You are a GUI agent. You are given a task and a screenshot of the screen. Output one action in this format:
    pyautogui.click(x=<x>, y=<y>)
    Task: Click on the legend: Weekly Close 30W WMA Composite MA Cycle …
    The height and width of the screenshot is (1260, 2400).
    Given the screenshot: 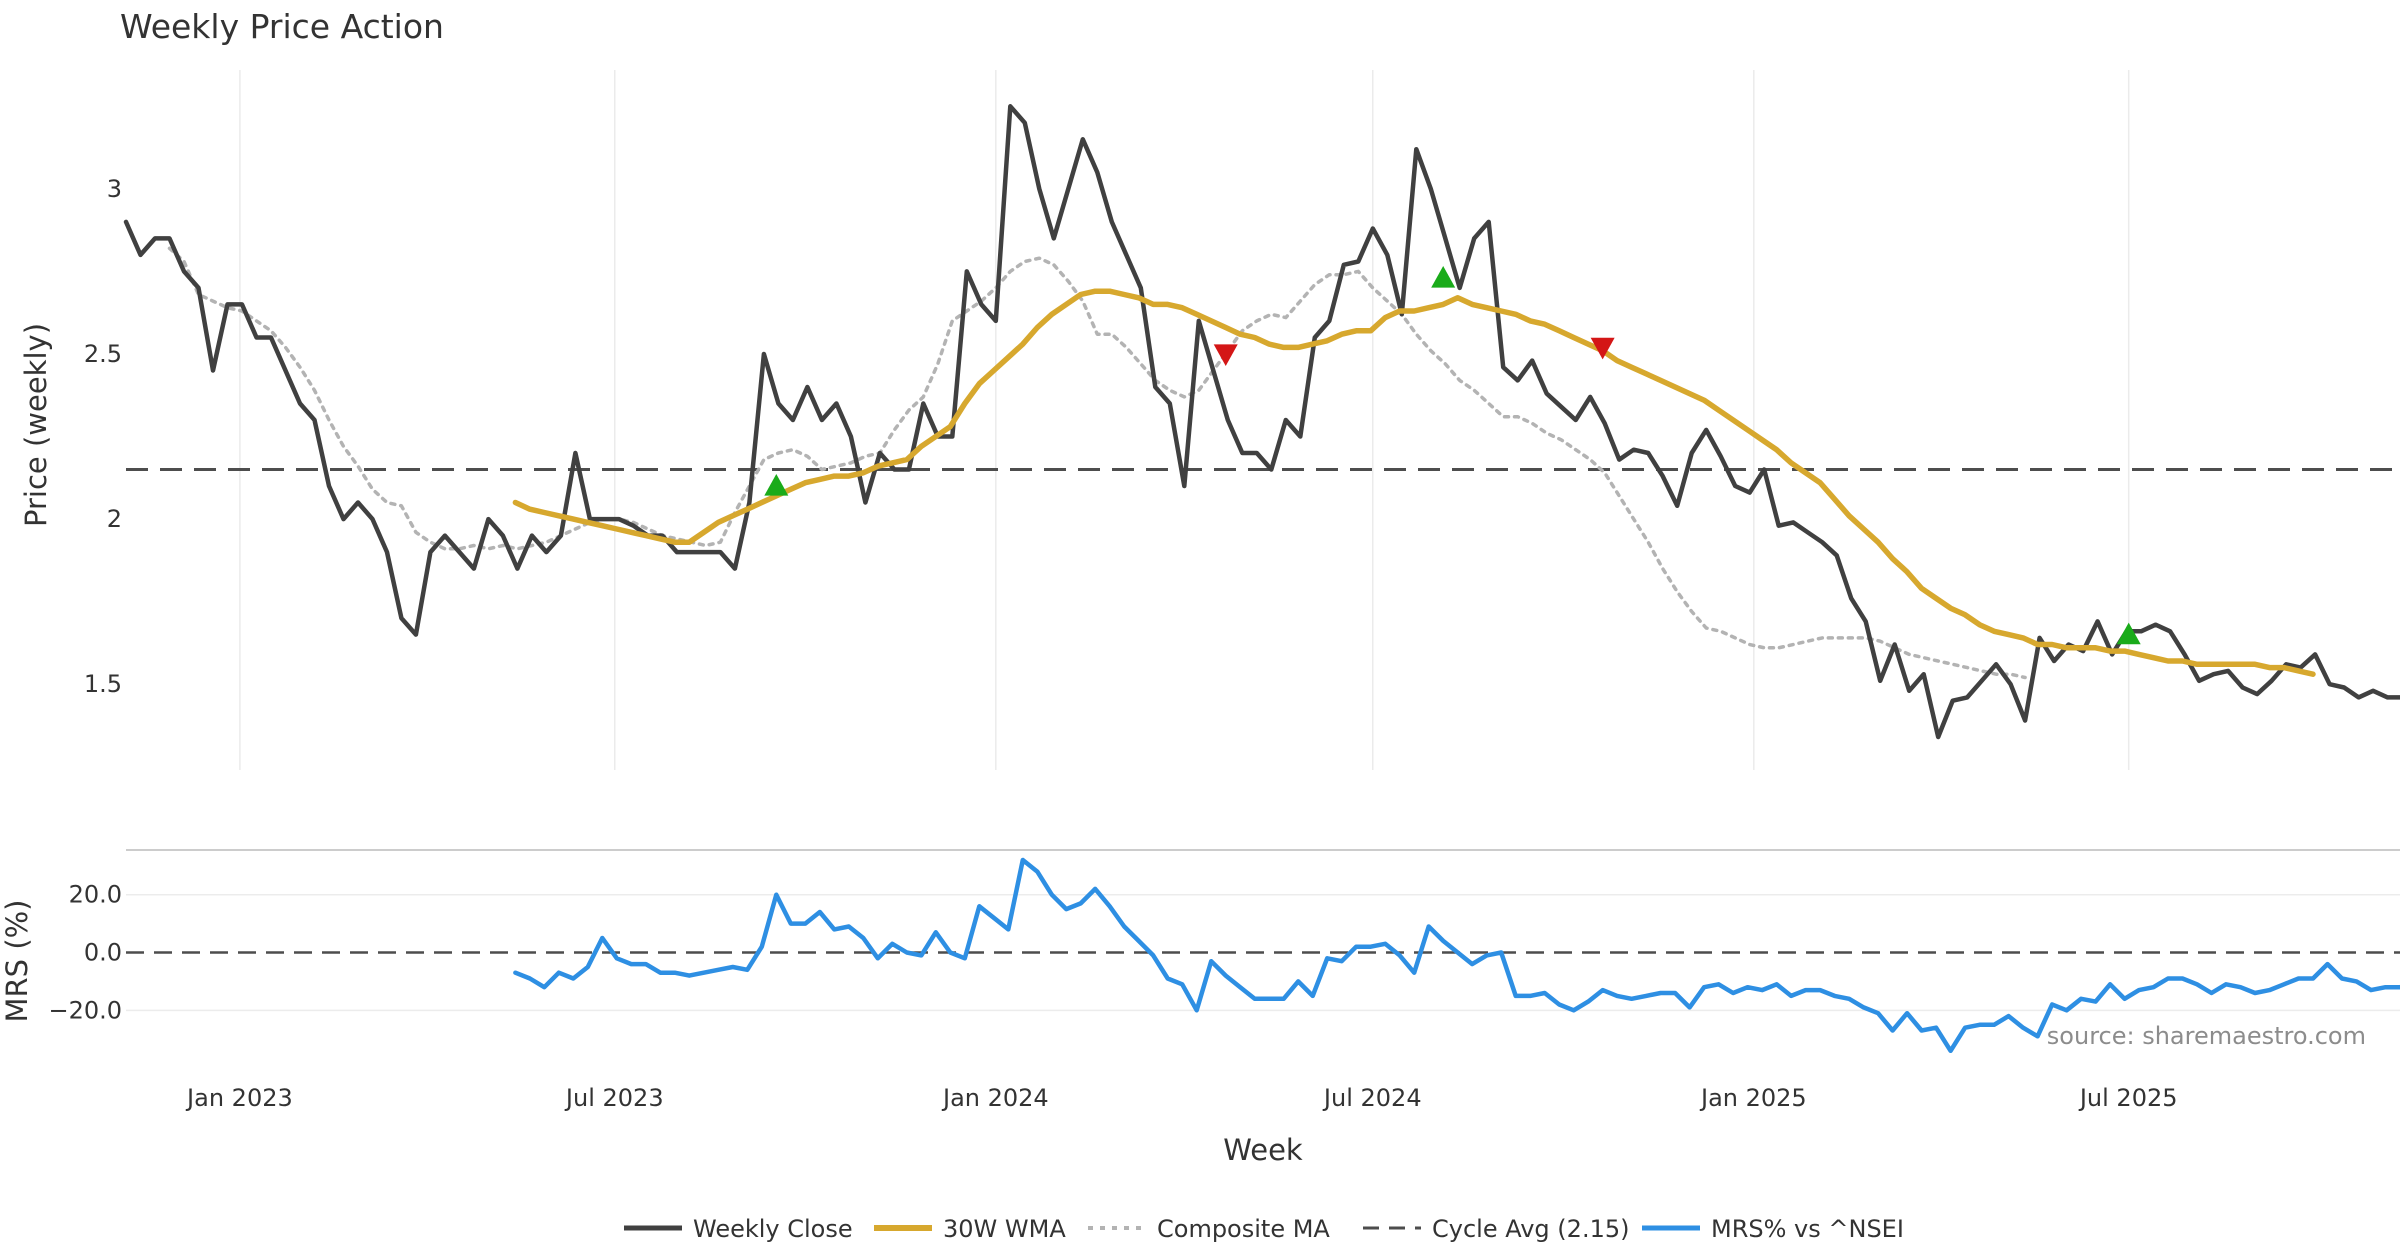 What is the action you would take?
    pyautogui.click(x=1264, y=1229)
    